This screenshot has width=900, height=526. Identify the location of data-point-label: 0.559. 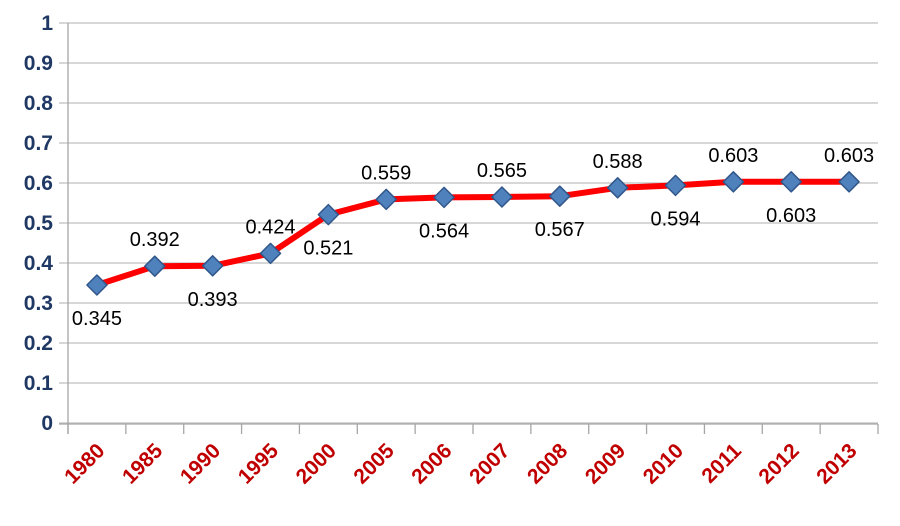
(386, 173).